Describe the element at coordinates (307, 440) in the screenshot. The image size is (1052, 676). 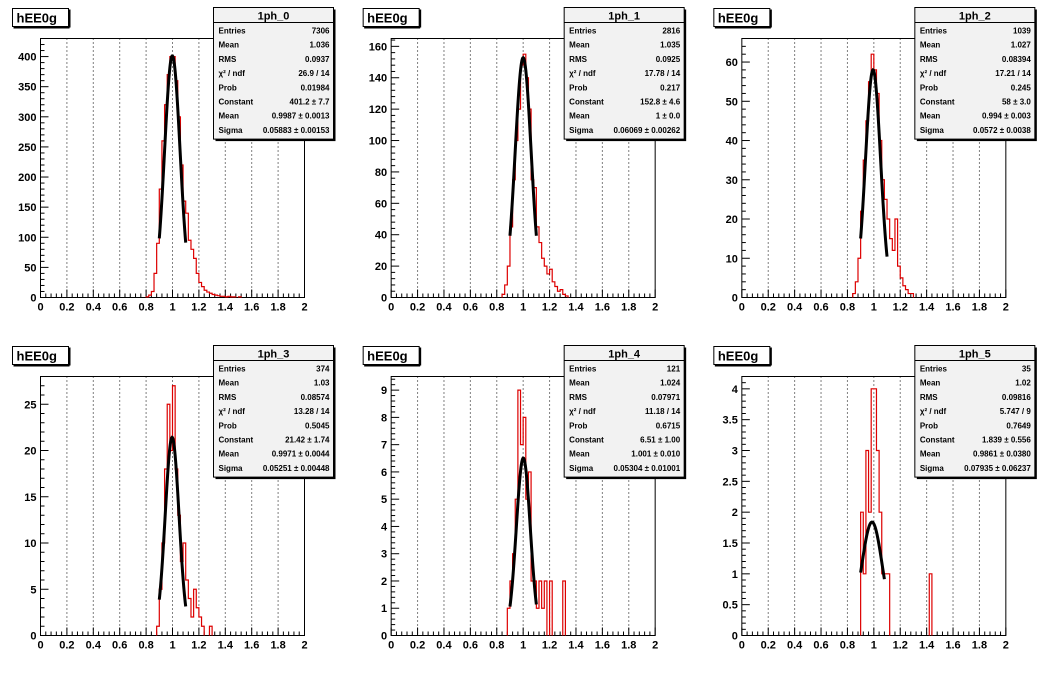
I see `stats-value: 21.42 ± 1.74` at that location.